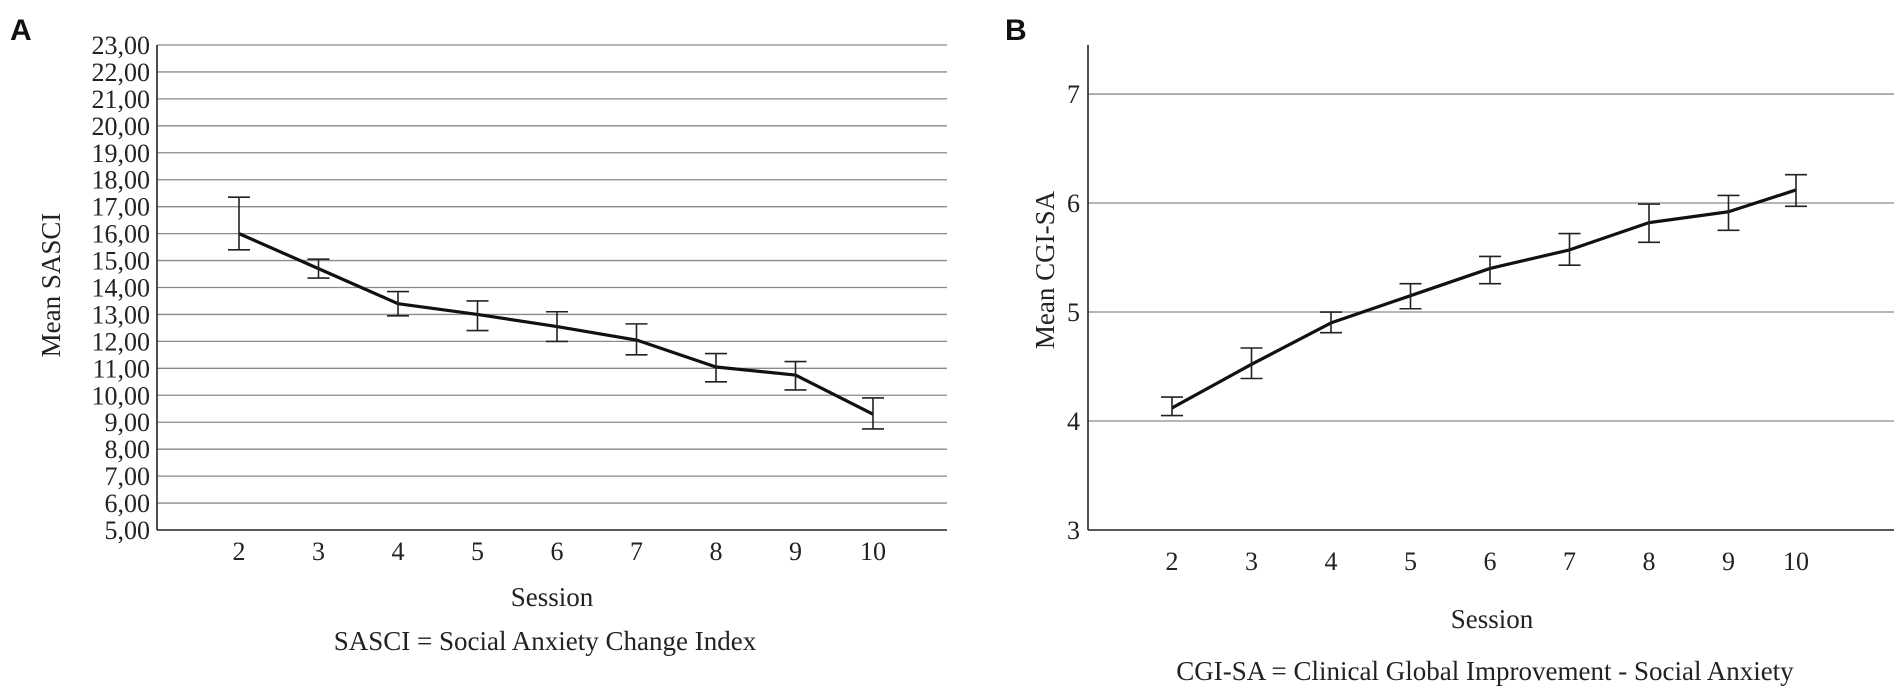 The height and width of the screenshot is (692, 1904). What do you see at coordinates (128, 503) in the screenshot?
I see `panel-a-y-tick-label: 6,00` at bounding box center [128, 503].